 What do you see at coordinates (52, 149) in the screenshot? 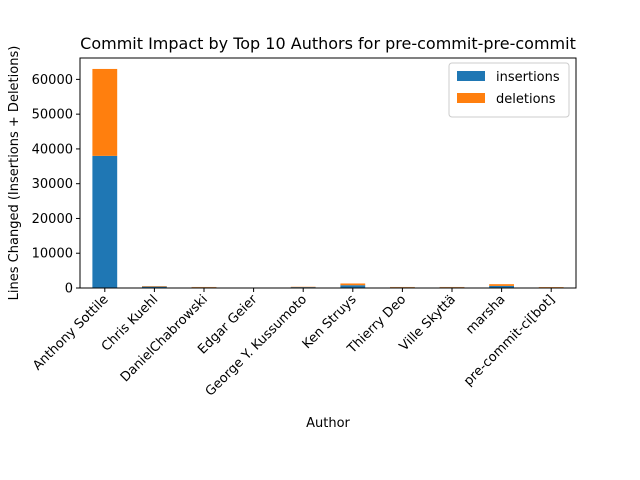
I see `y-tick-label: 40000` at bounding box center [52, 149].